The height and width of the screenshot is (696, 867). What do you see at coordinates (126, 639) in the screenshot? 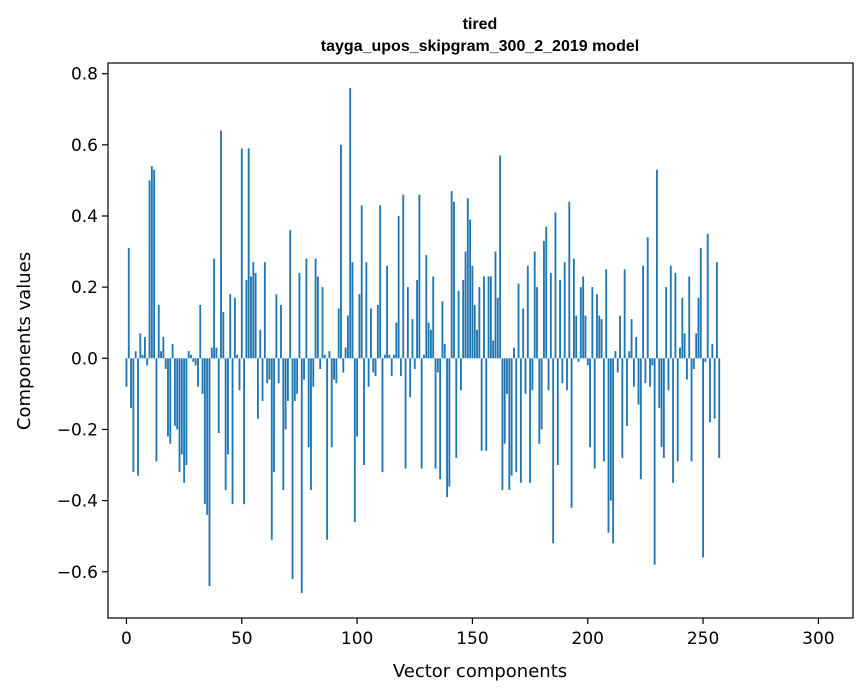
I see `x-tick-label: 0` at bounding box center [126, 639].